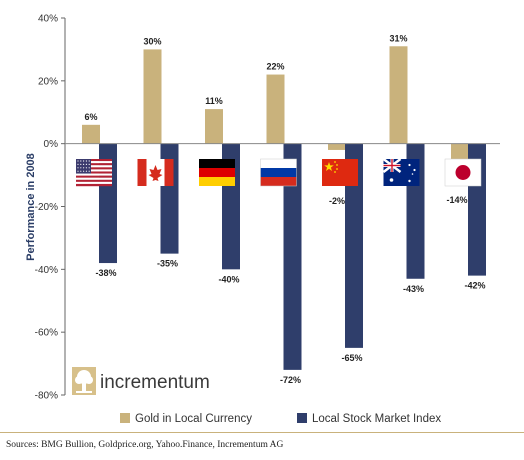 The width and height of the screenshot is (524, 460). What do you see at coordinates (302, 418) in the screenshot?
I see `legend-swatch-stock` at bounding box center [302, 418].